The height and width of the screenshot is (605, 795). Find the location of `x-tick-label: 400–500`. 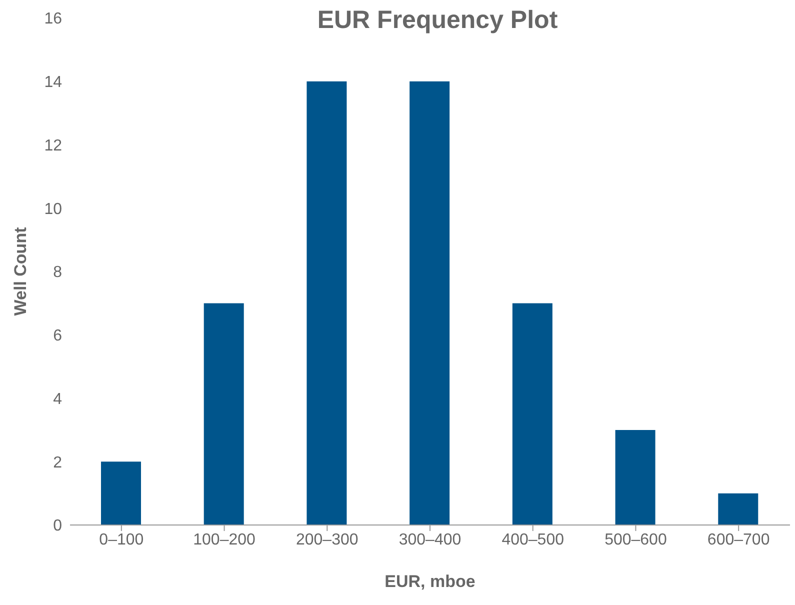

x-tick-label: 400–500 is located at coordinates (533, 539).